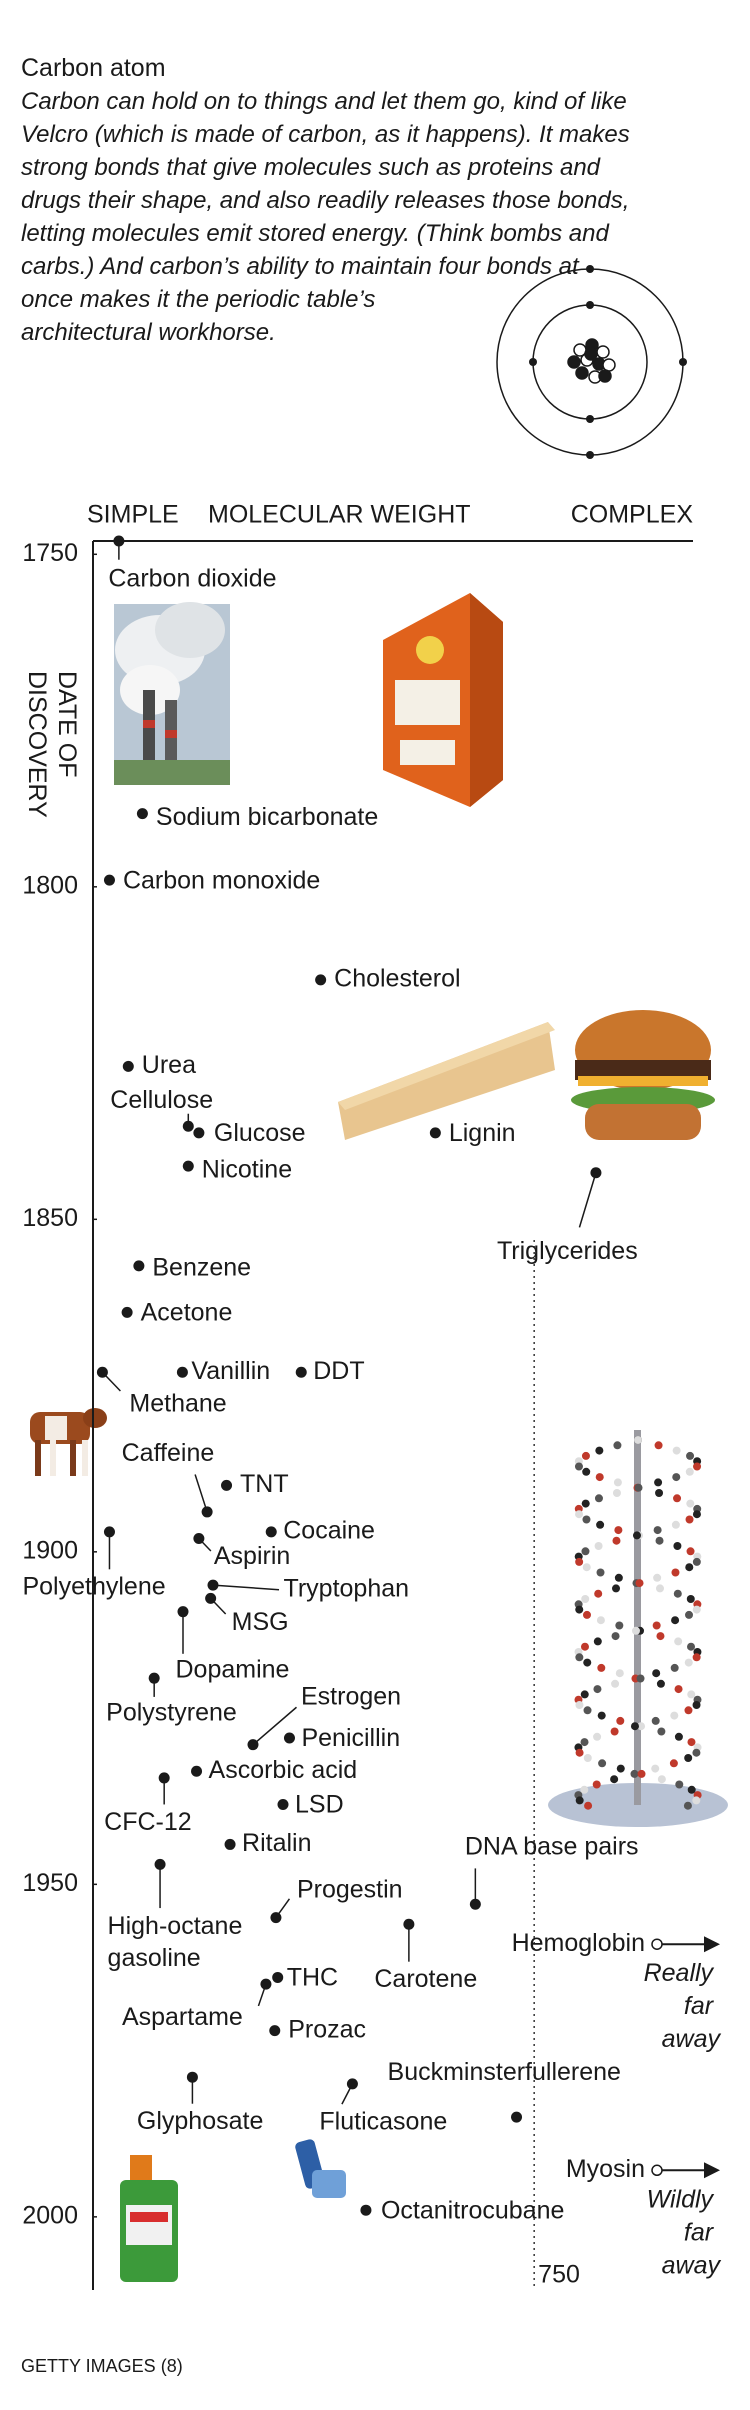  Describe the element at coordinates (50, 553) in the screenshot. I see `y-tick-label: 1750` at that location.